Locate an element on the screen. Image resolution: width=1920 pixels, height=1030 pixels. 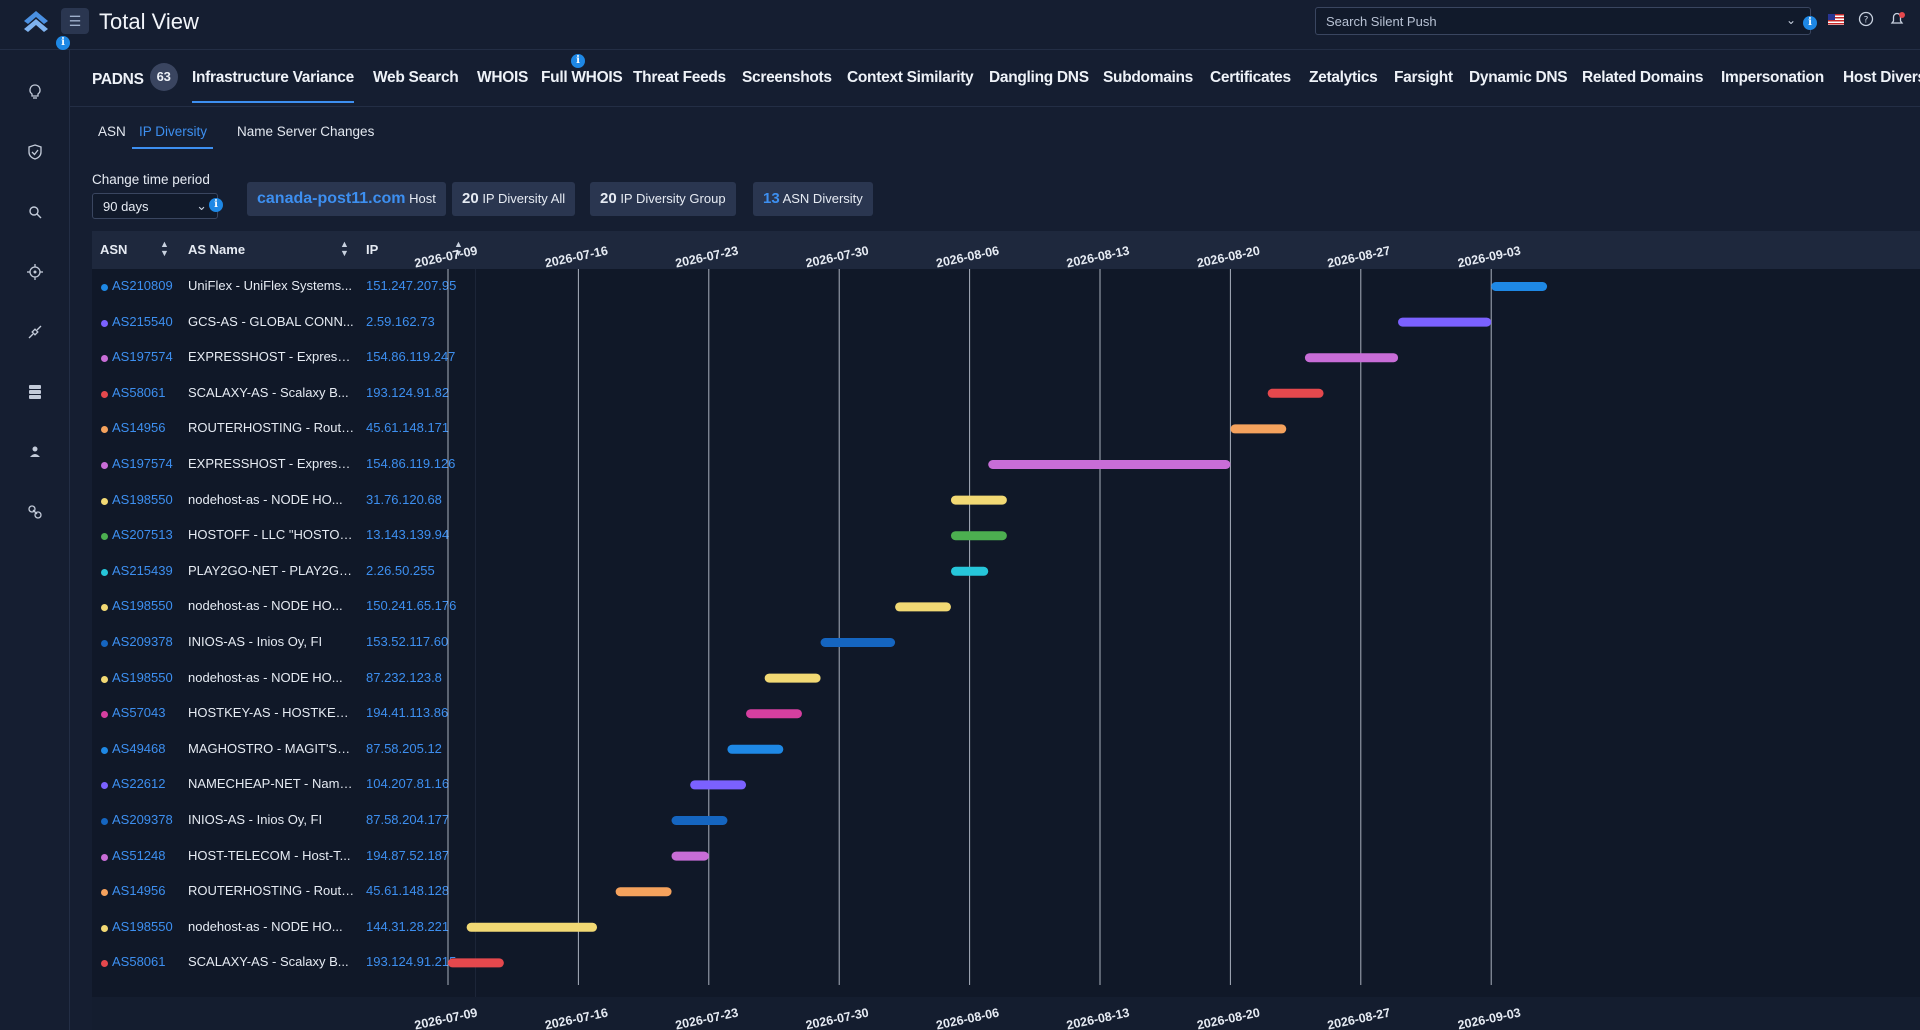
ip-diversity-all-chip: 20 IP Diversity All is located at coordinates (514, 199).